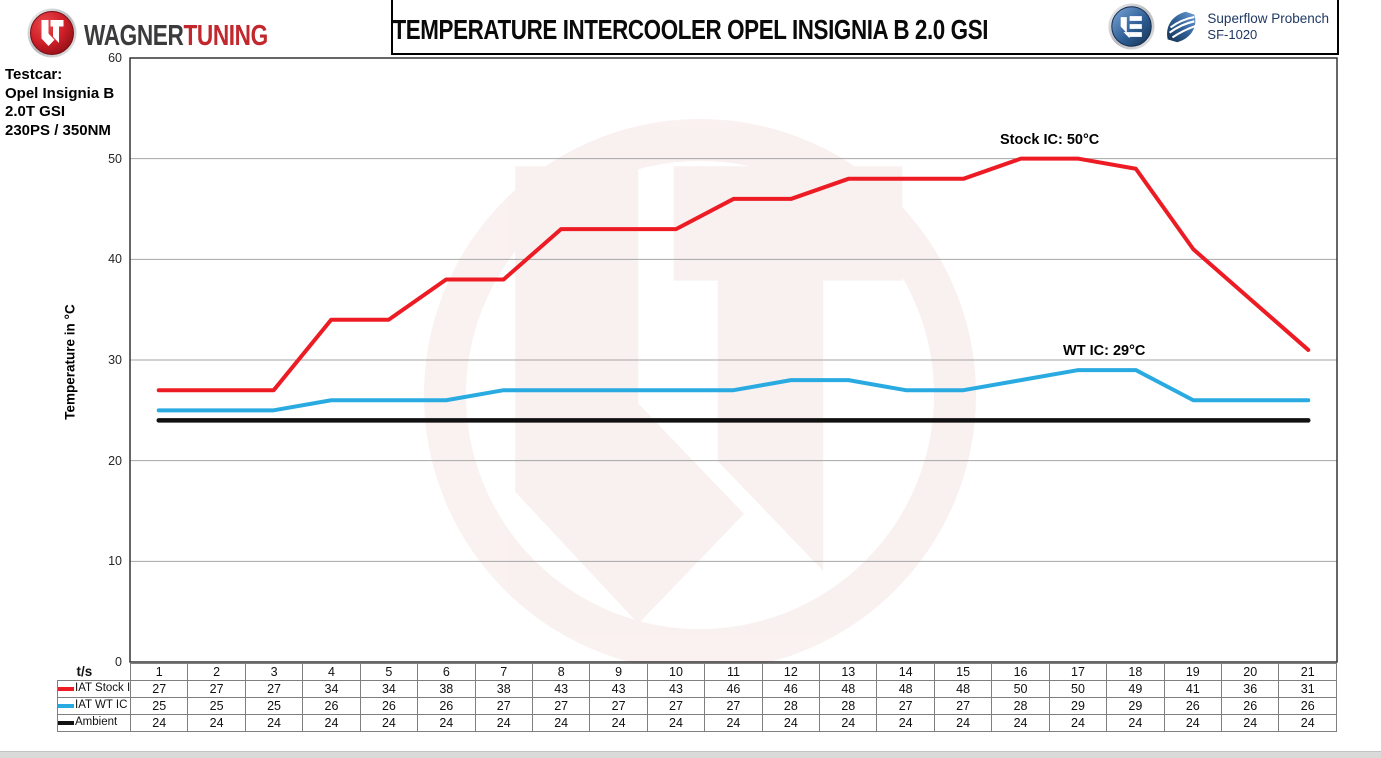 This screenshot has width=1381, height=758. I want to click on value-cell: 43, so click(676, 689).